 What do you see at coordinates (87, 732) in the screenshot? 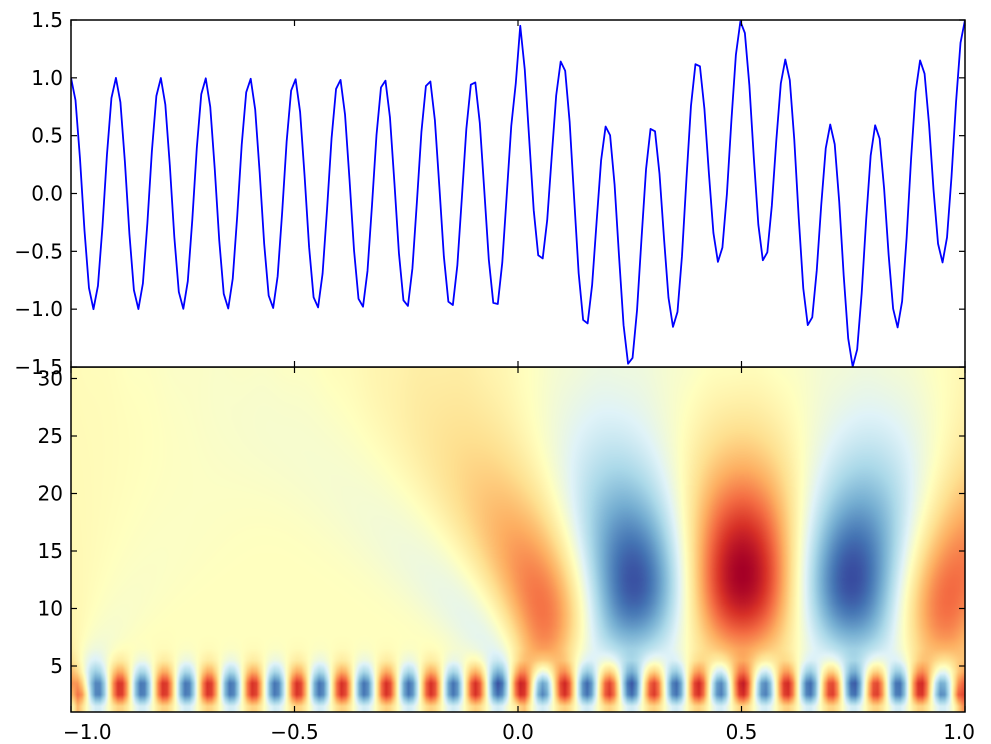
I see `heatmap-xtick-label: −1.0` at bounding box center [87, 732].